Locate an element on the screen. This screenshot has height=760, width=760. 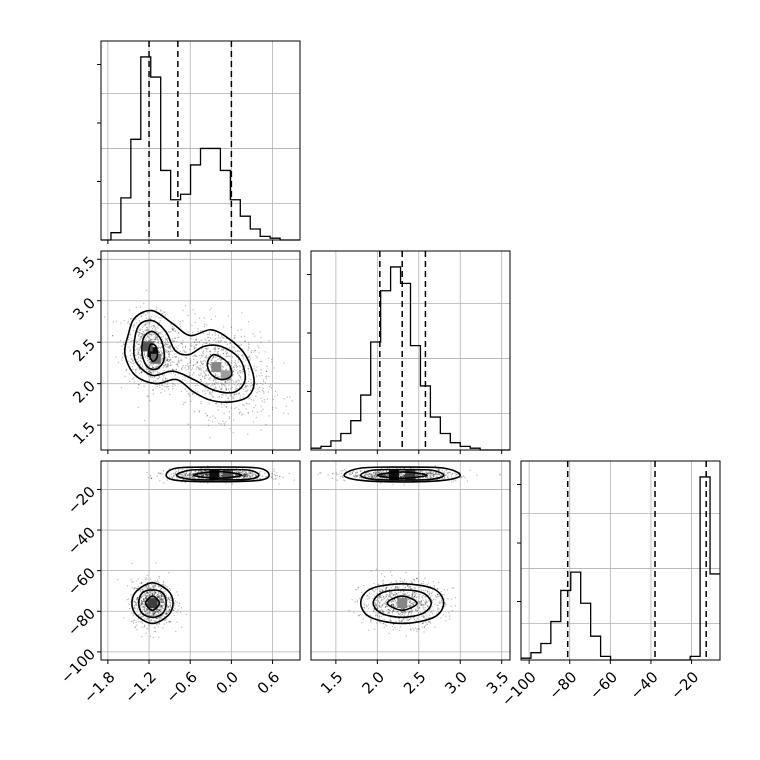
sample-points is located at coordinates (198, 364).